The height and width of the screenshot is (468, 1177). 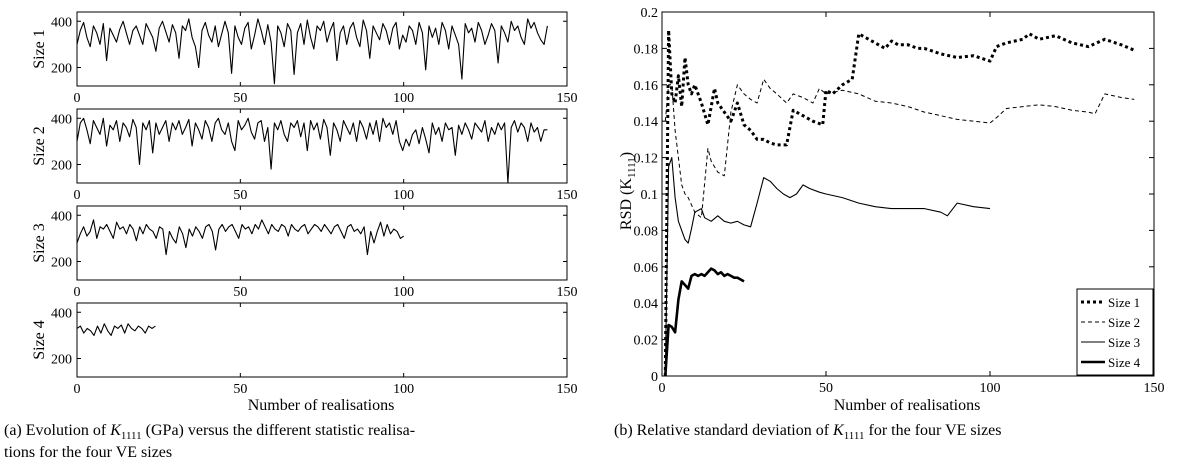 I want to click on legend-label: Size 4, so click(x=1124, y=362).